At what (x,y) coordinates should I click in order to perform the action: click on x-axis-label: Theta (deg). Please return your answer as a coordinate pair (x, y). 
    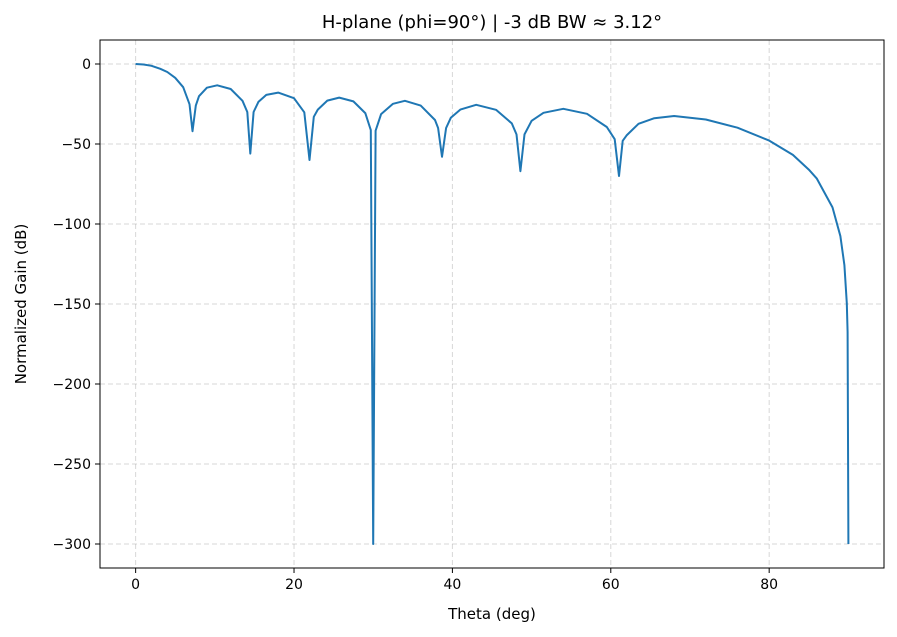
    Looking at the image, I should click on (491, 614).